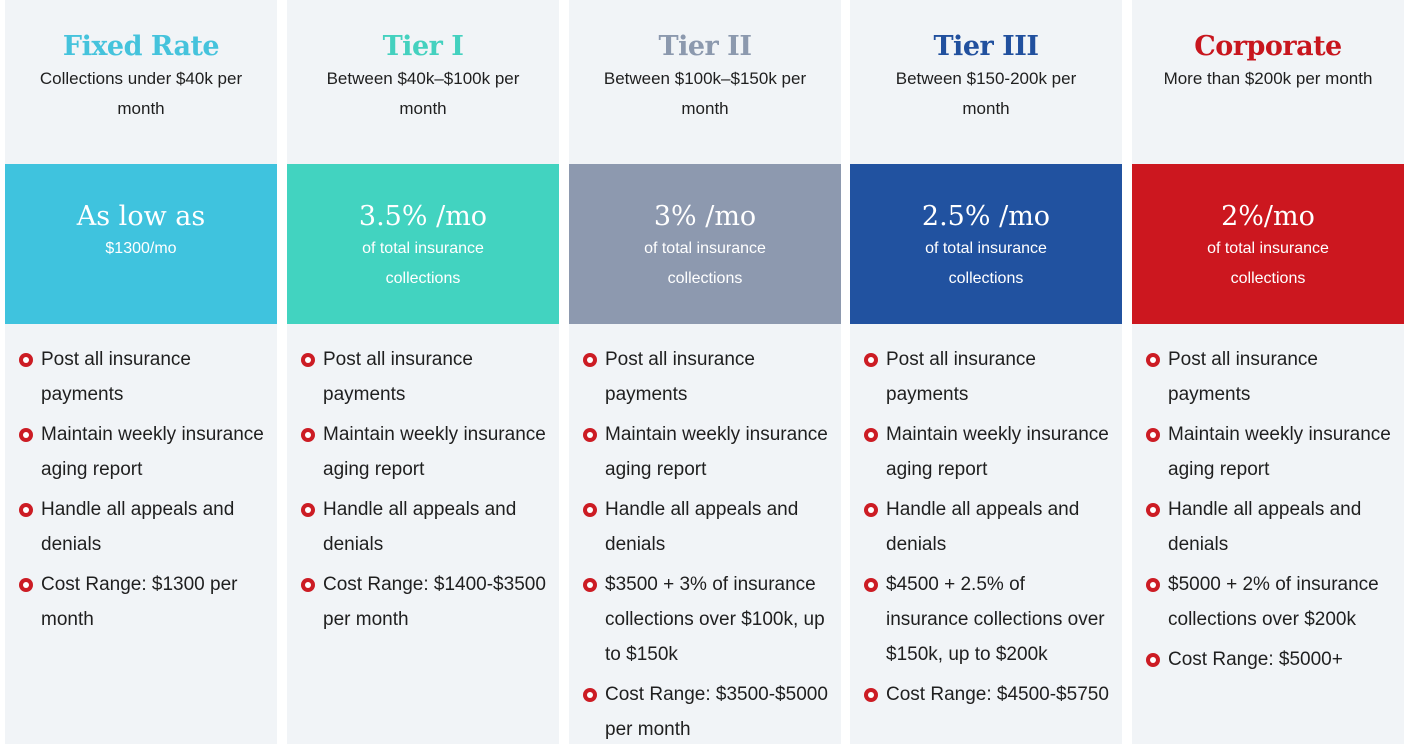 This screenshot has height=744, width=1411. I want to click on feature-item: Cost Range: $1400-$3500 per month, so click(424, 602).